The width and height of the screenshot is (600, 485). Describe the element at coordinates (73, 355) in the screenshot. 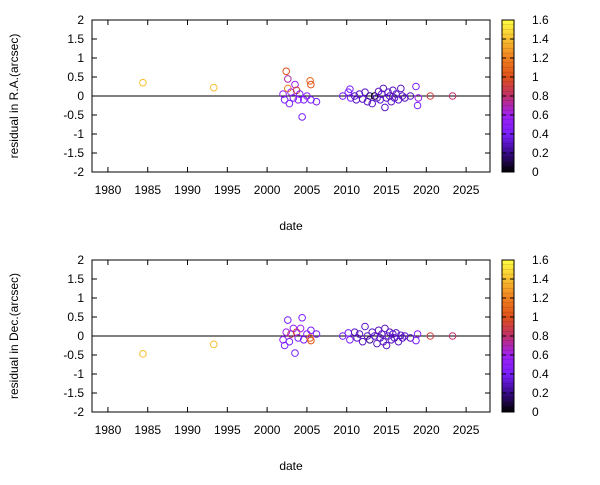

I see `y-tick-label: -0.5` at that location.